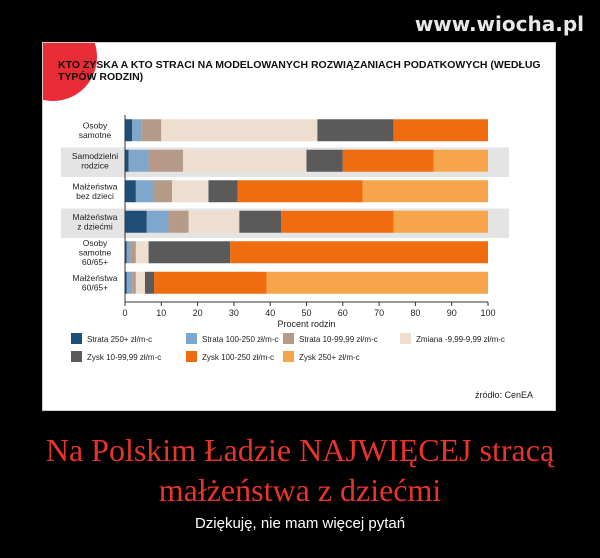 The width and height of the screenshot is (600, 558). Describe the element at coordinates (343, 313) in the screenshot. I see `x-tick-label: 60` at that location.